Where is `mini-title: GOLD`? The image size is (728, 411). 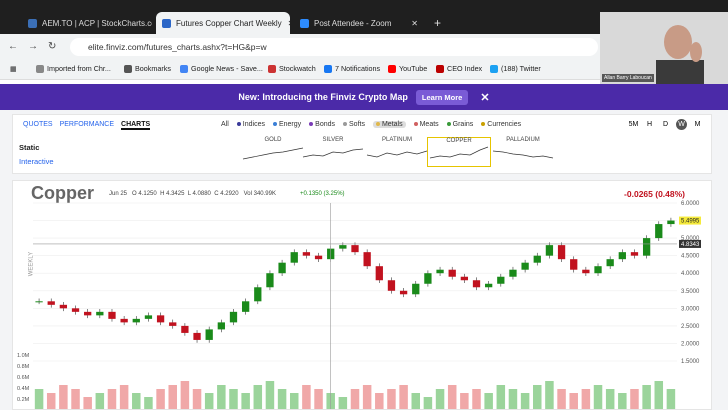 mini-title: GOLD is located at coordinates (273, 140).